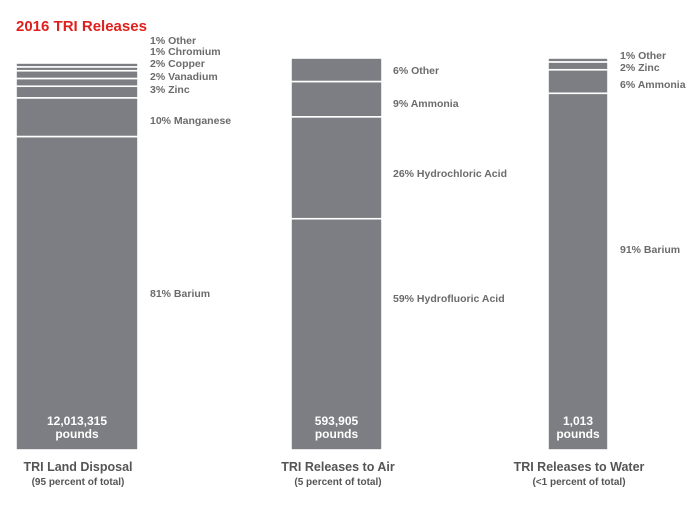  I want to click on bar-total-value: 12,013,315, so click(77, 421).